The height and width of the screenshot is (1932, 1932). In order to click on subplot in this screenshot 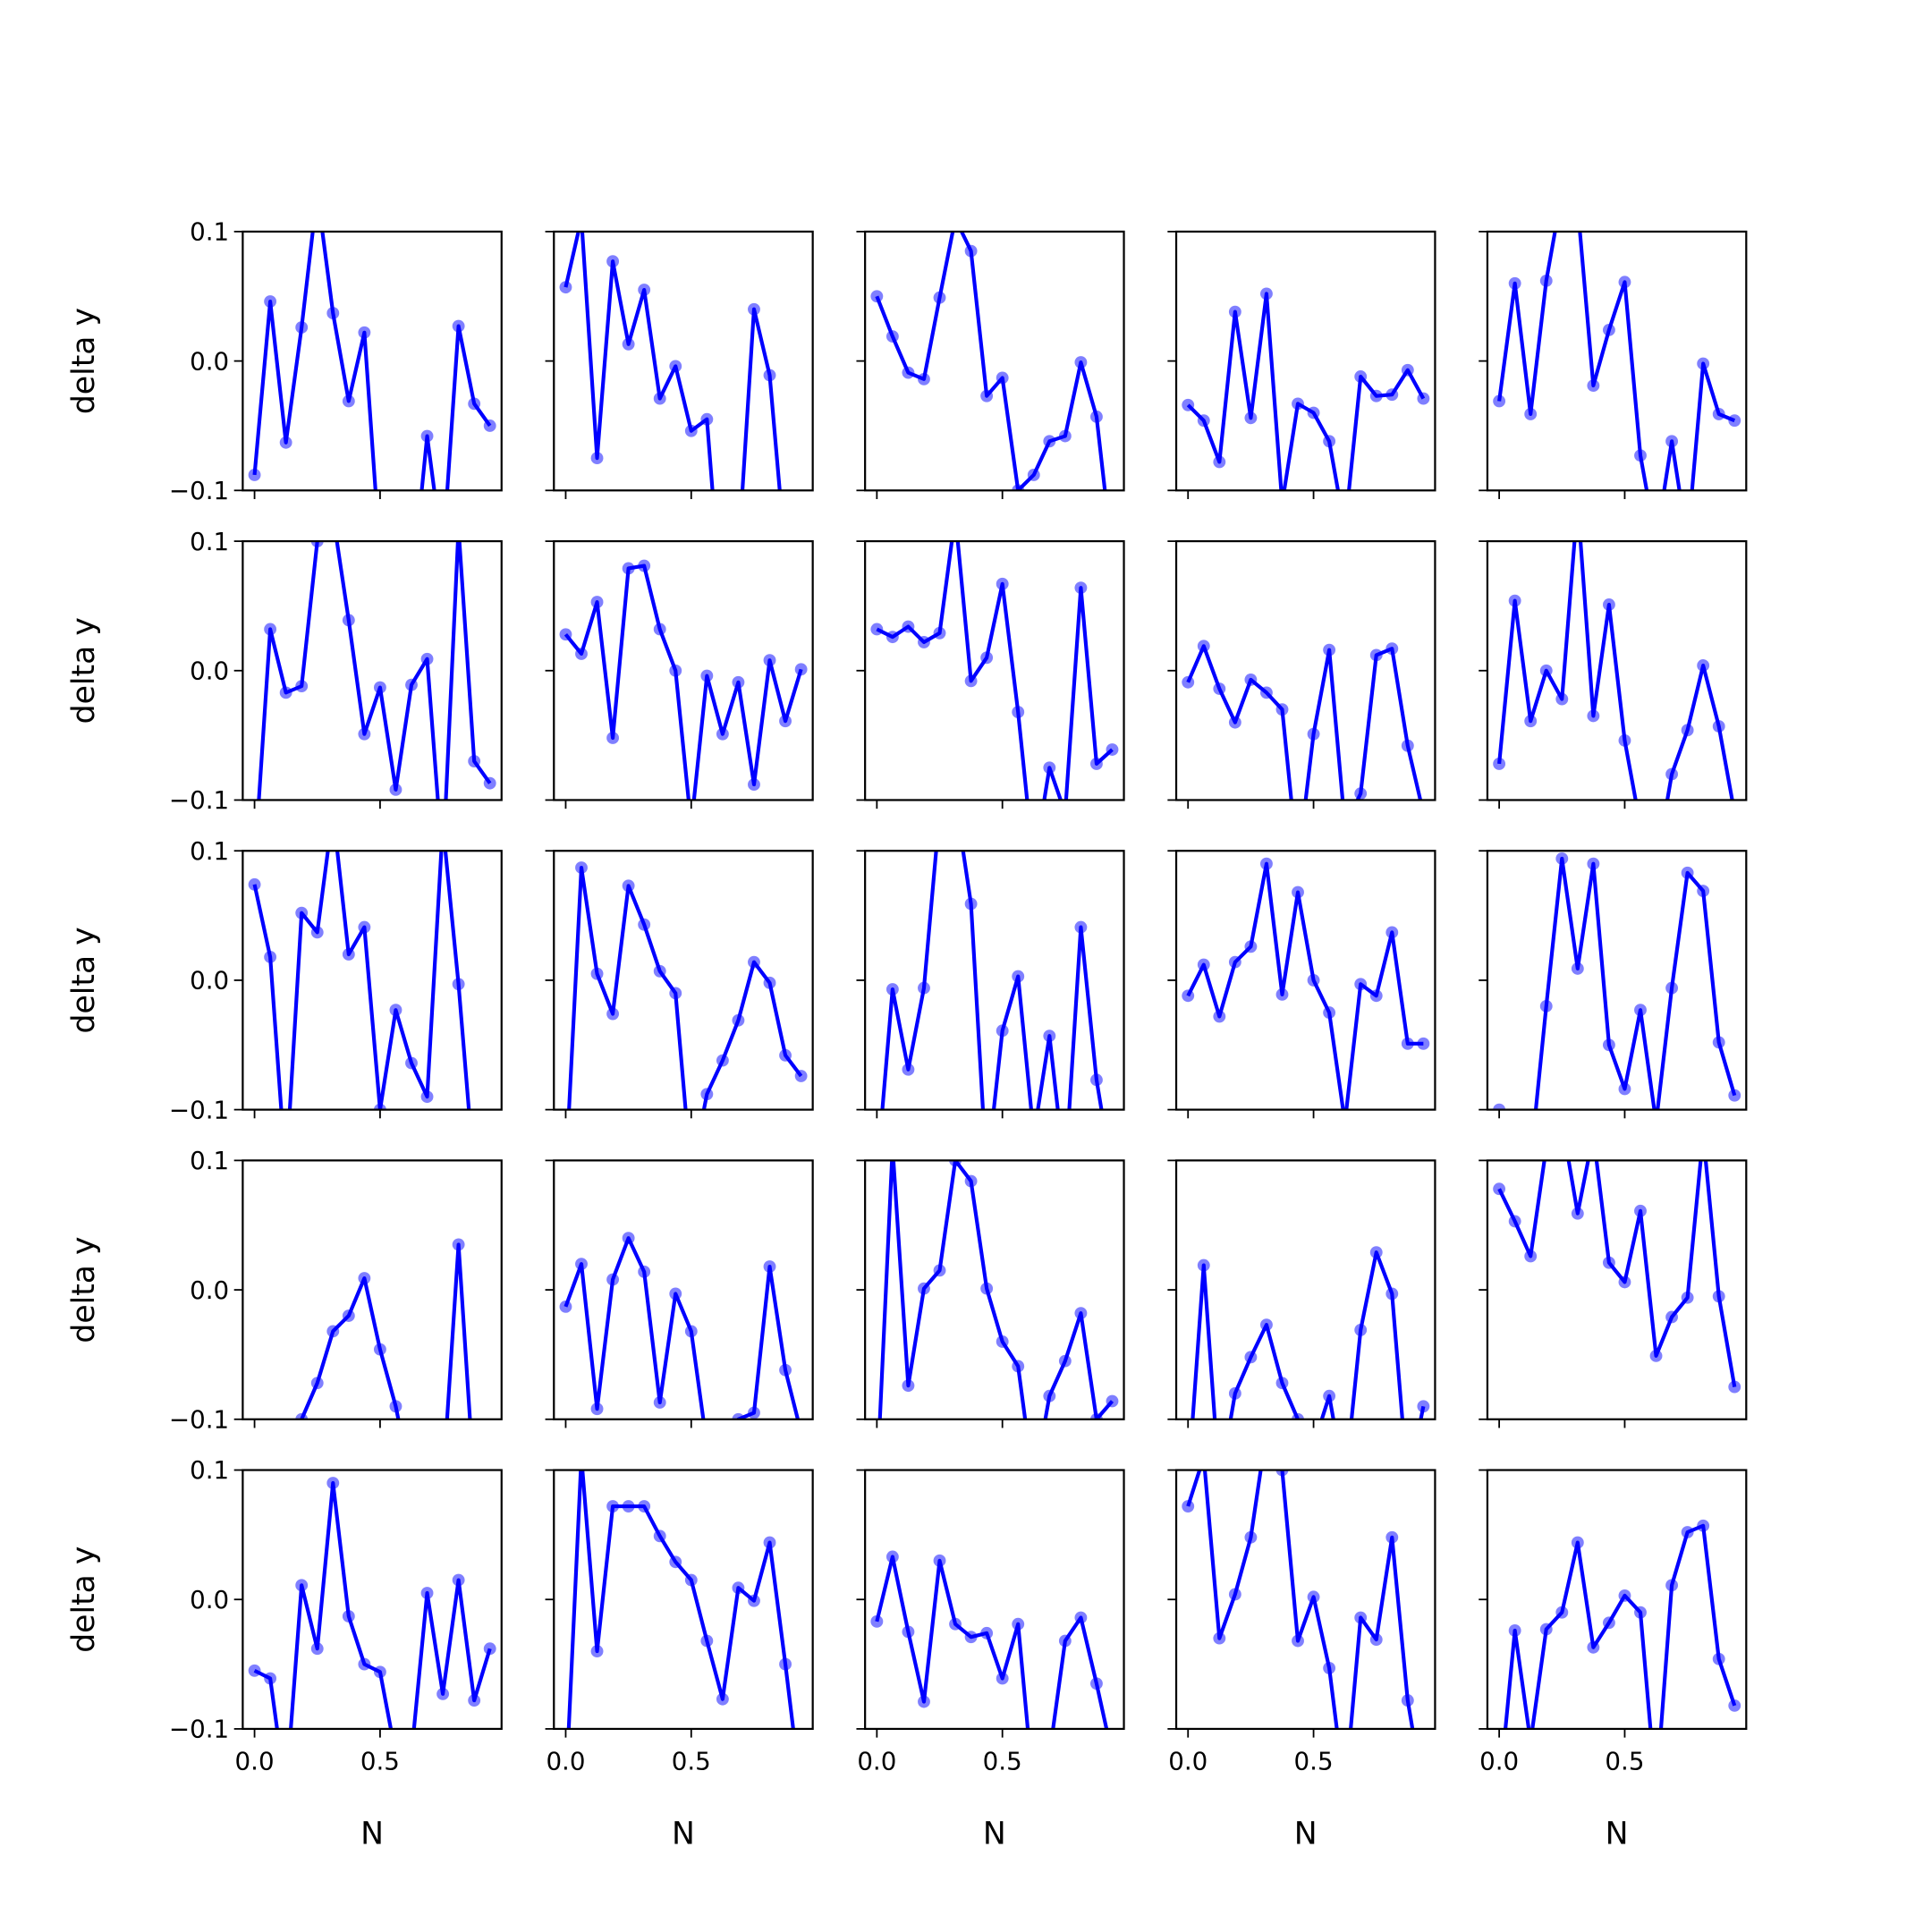, I will do `click(1613, 343)`.